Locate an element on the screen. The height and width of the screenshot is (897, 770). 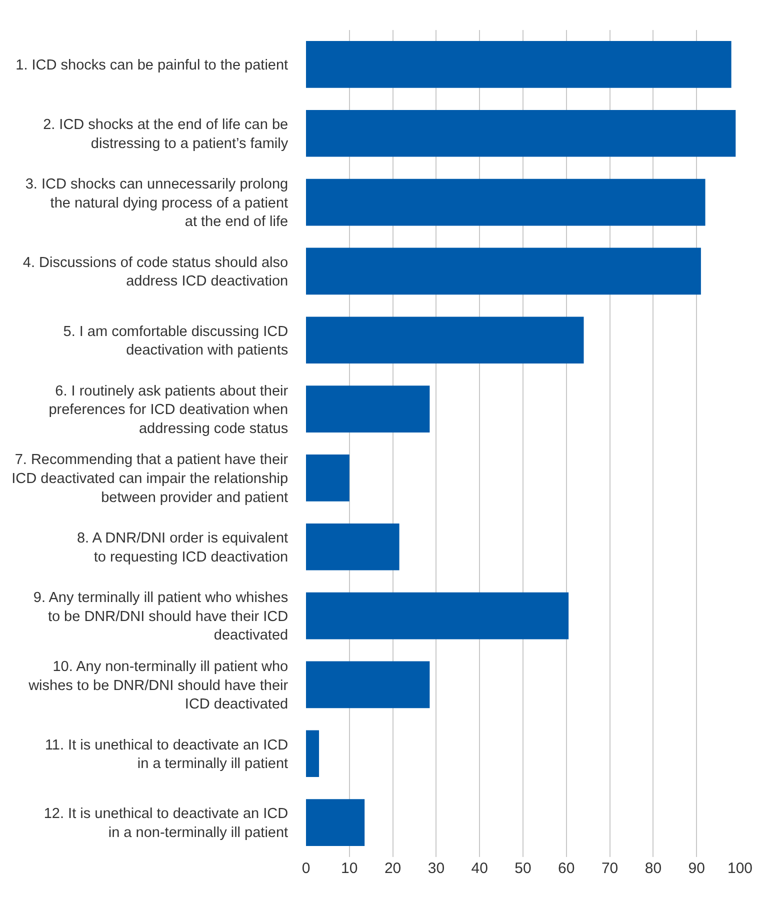
y-tick-label: 9. Any terminally ill patient who whishes to be DNR/DNI should have their ICD deactivated is located at coordinates (160, 617).